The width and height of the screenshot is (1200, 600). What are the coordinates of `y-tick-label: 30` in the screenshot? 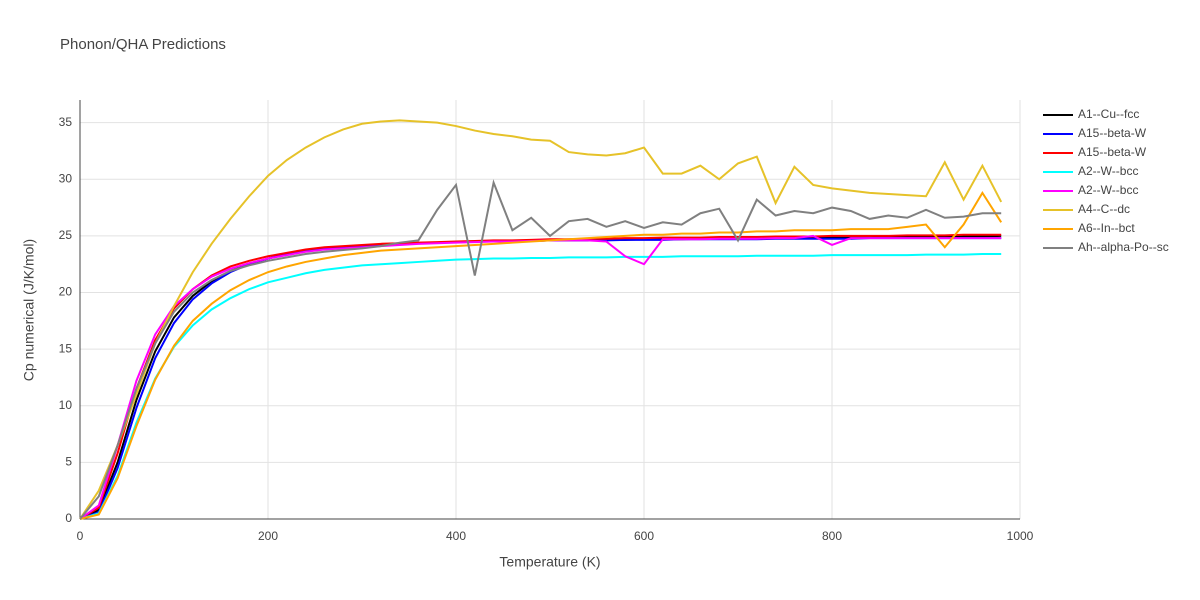 It's located at (66, 178).